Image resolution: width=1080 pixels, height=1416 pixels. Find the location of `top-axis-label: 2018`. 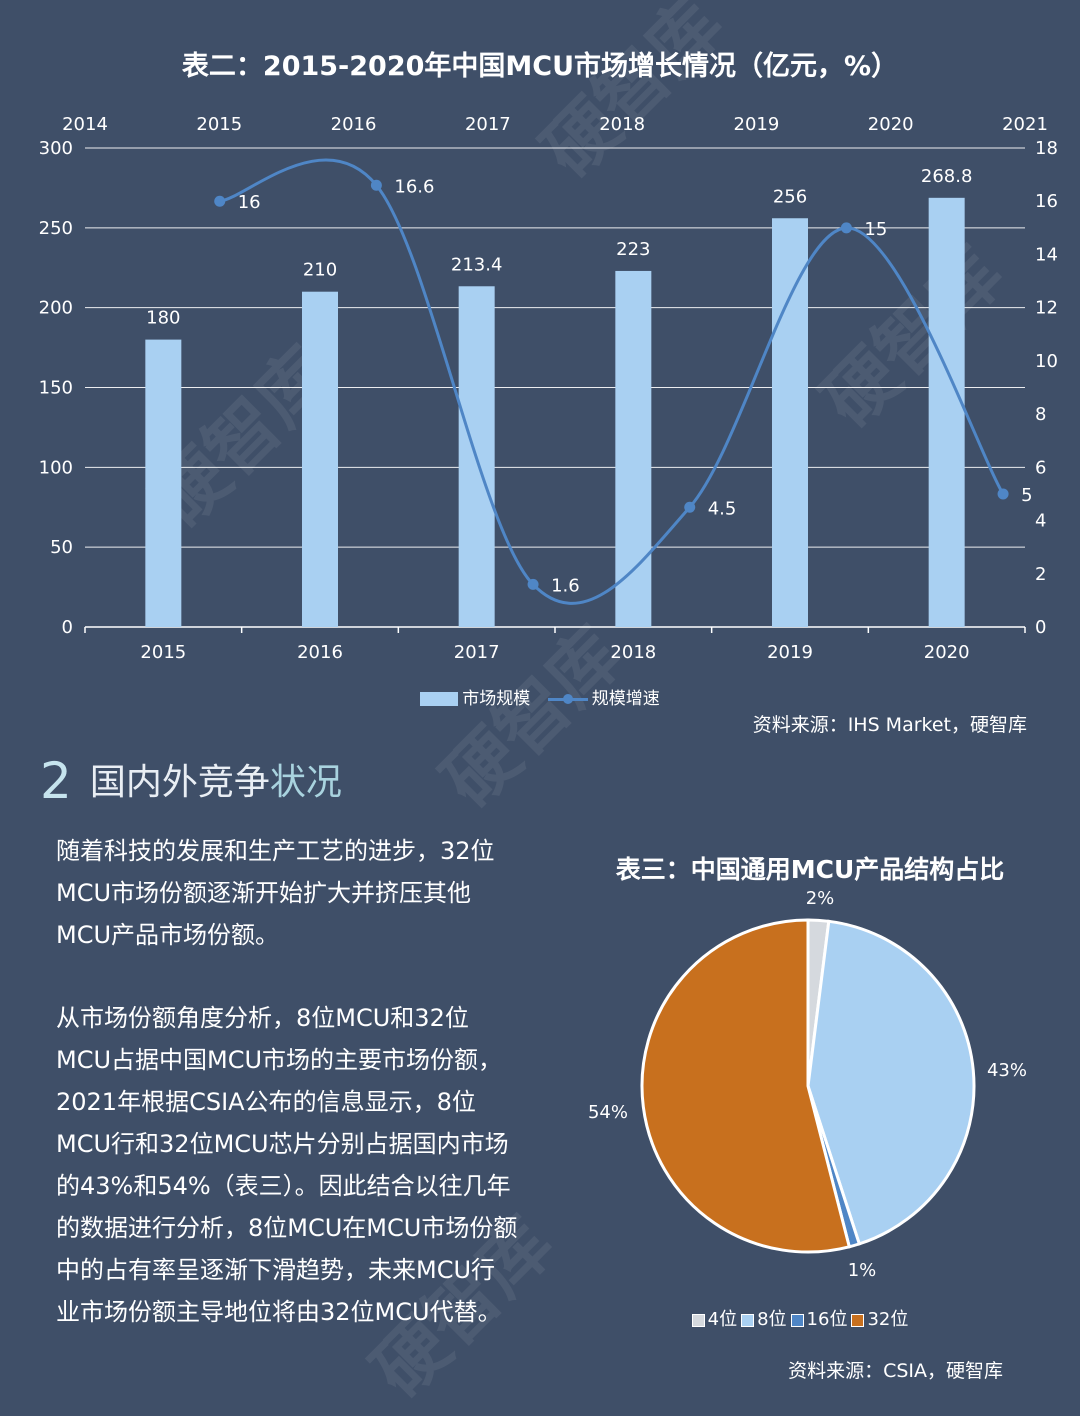

top-axis-label: 2018 is located at coordinates (622, 124).